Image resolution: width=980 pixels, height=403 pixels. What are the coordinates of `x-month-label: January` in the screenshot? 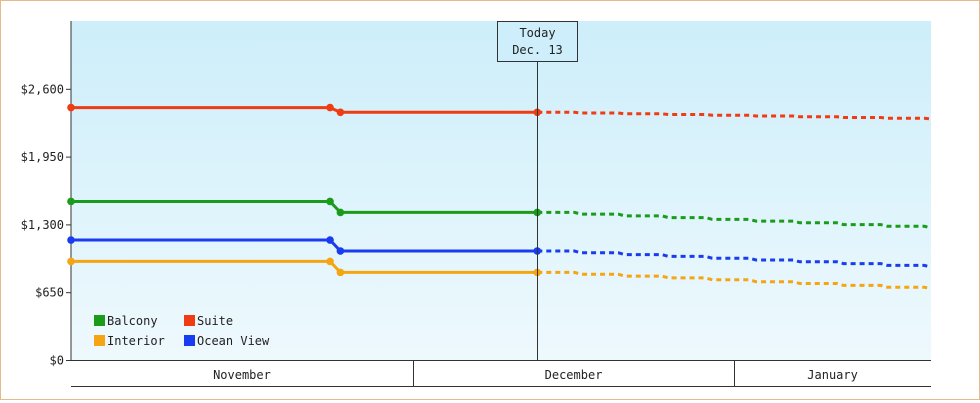 It's located at (832, 375).